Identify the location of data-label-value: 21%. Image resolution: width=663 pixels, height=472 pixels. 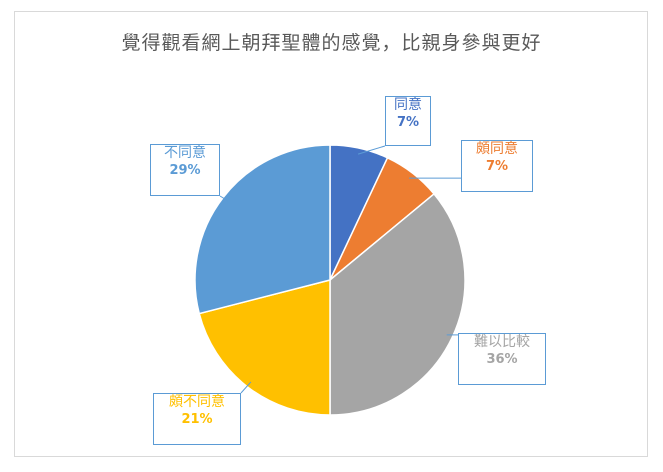
(197, 419).